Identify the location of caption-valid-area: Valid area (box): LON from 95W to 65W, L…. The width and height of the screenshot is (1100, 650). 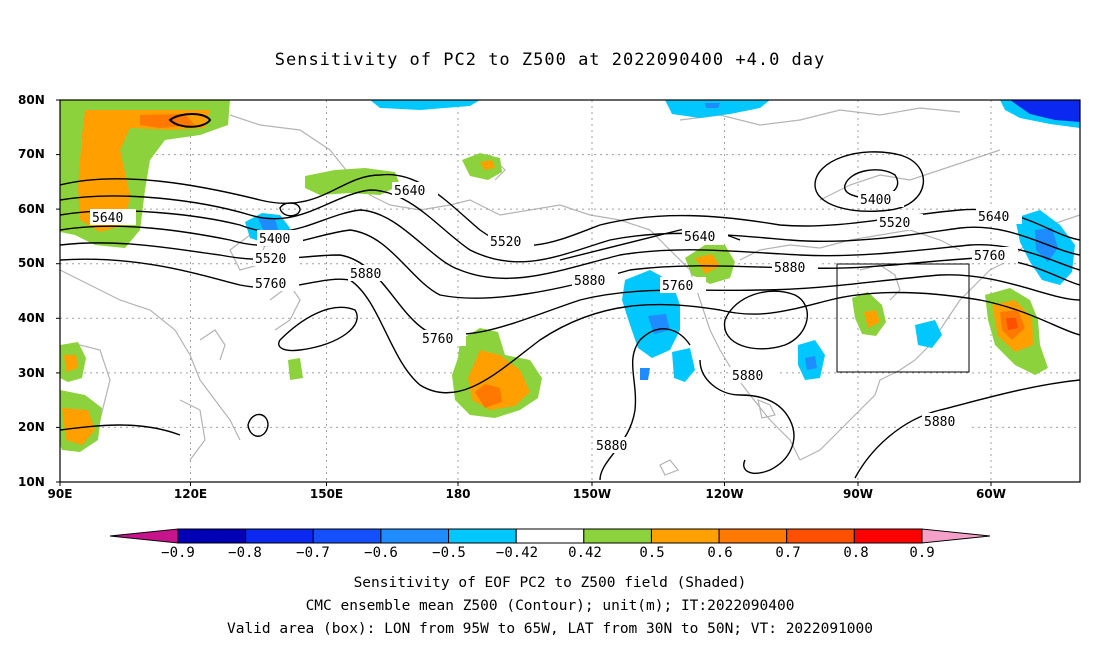
(549, 629).